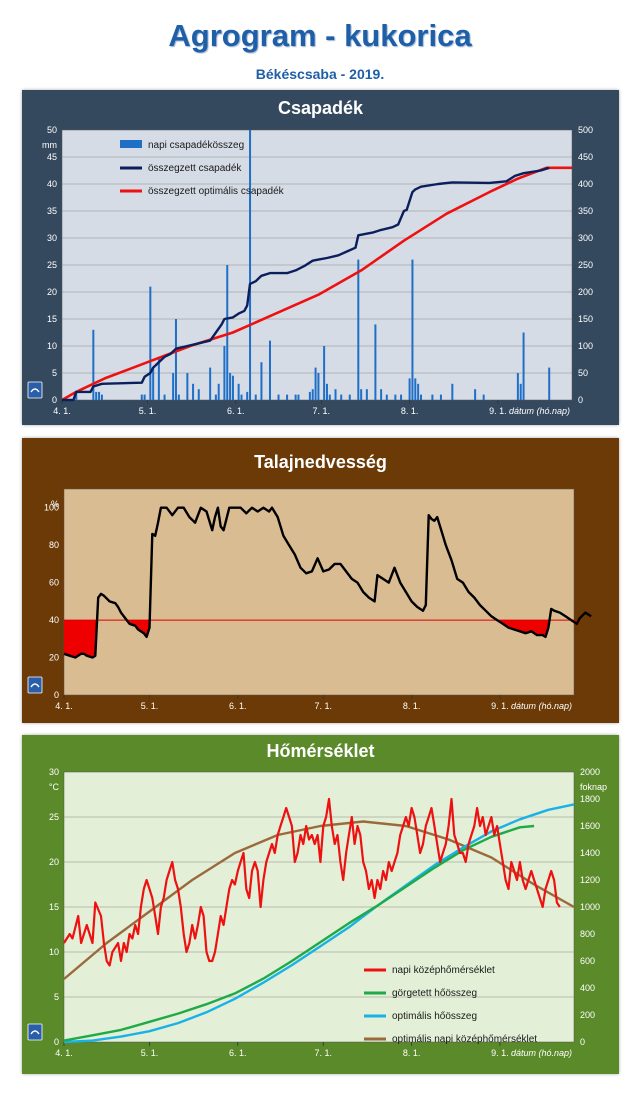 This screenshot has height=1095, width=640. I want to click on omsz-logo-icon, so click(35, 390).